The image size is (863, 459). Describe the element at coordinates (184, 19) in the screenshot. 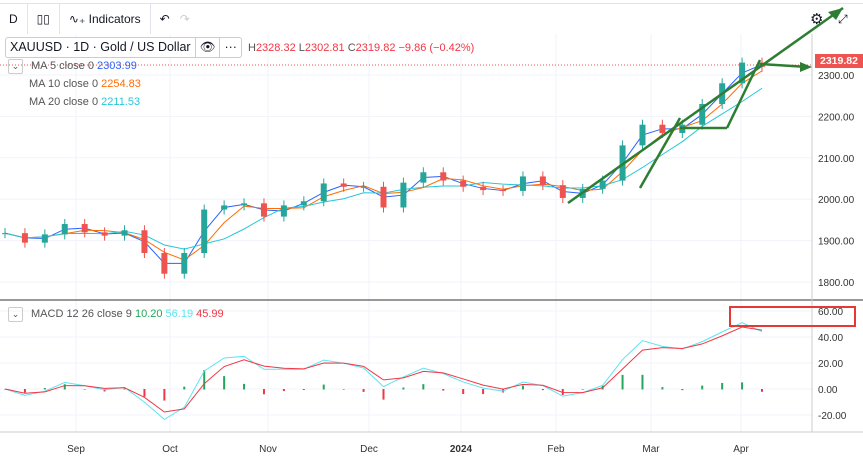

I see `redo-icon: ↷` at that location.